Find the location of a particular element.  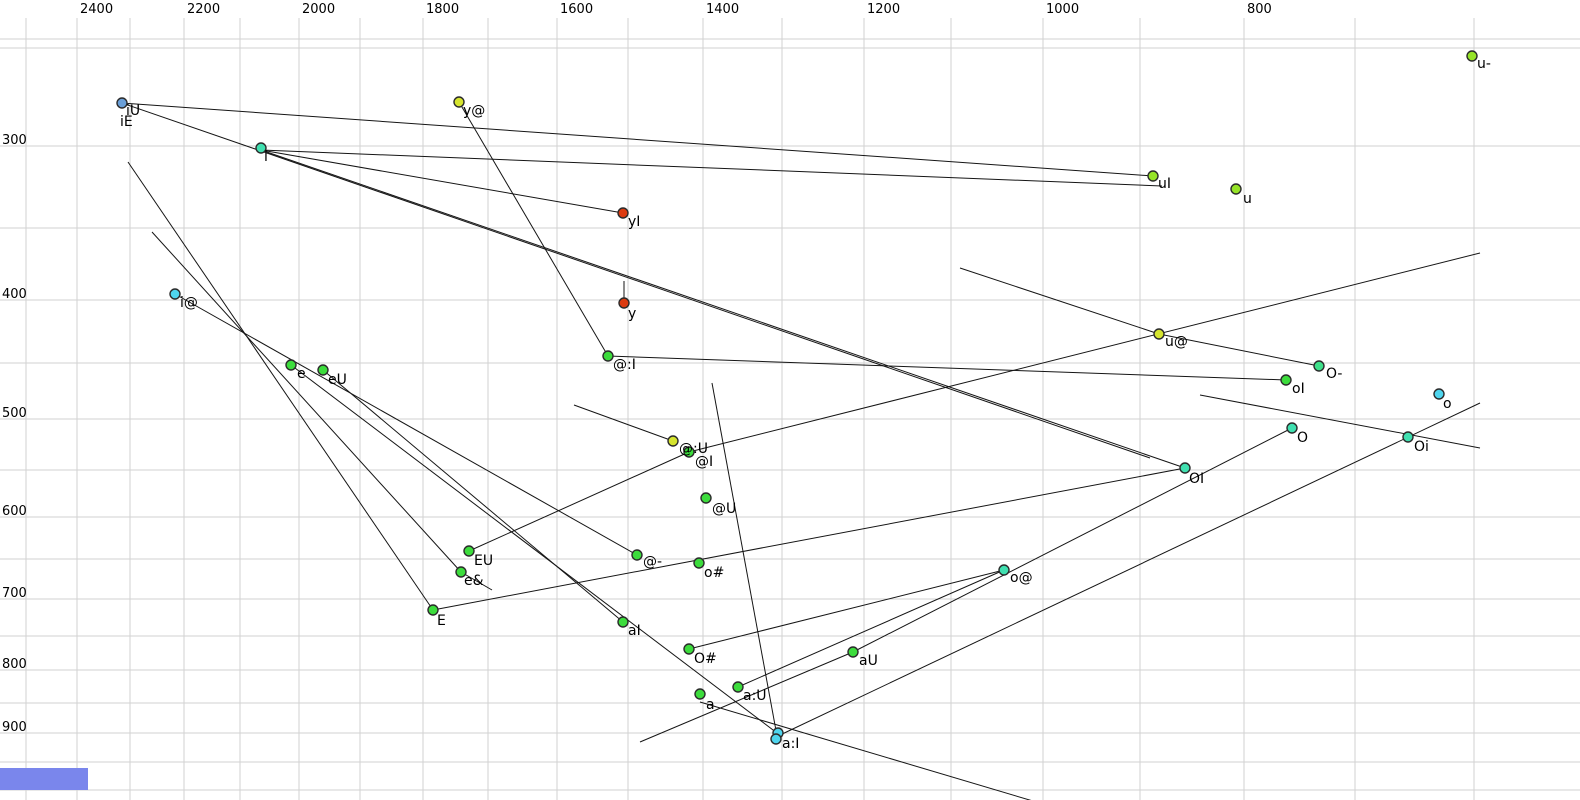

x-tick-2400: 2400 is located at coordinates (96, 9).